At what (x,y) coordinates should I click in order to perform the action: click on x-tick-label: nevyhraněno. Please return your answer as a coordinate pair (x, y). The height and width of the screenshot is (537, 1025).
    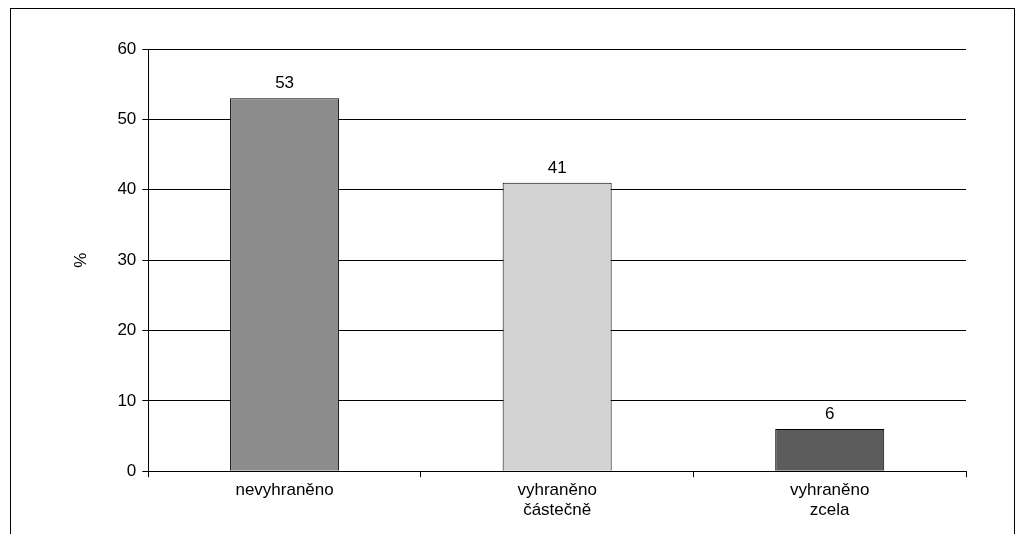
    Looking at the image, I should click on (284, 490).